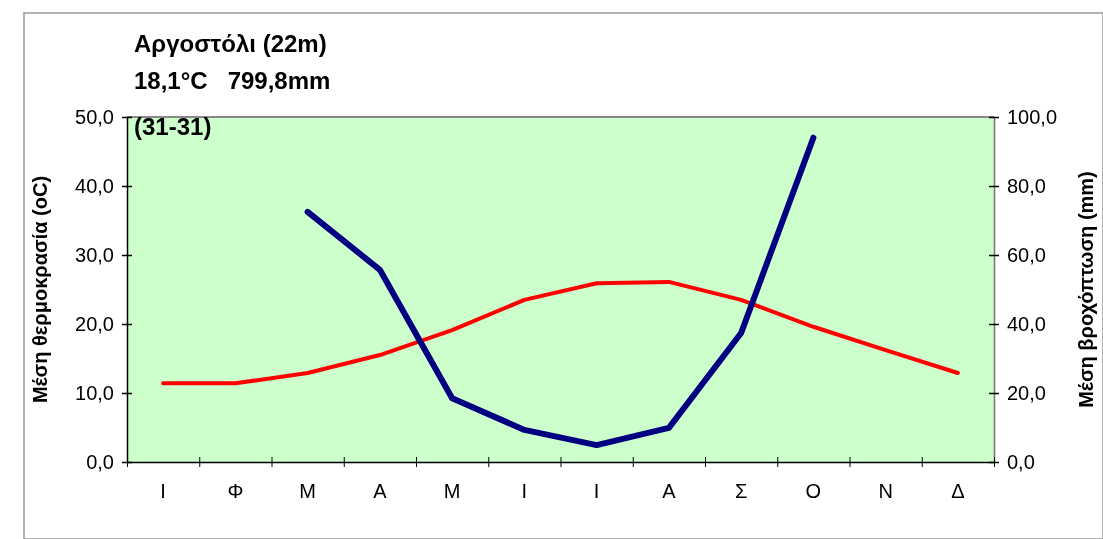 Image resolution: width=1103 pixels, height=539 pixels. Describe the element at coordinates (40, 289) in the screenshot. I see `y-axis-title: Μέση θερμοκρασία (oC)` at that location.